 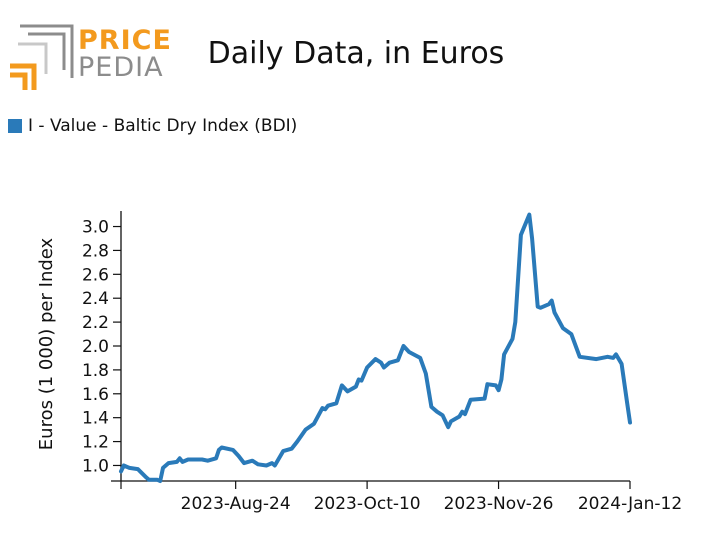 What do you see at coordinates (356, 53) in the screenshot?
I see `chart-title: Daily Data, in Euros` at bounding box center [356, 53].